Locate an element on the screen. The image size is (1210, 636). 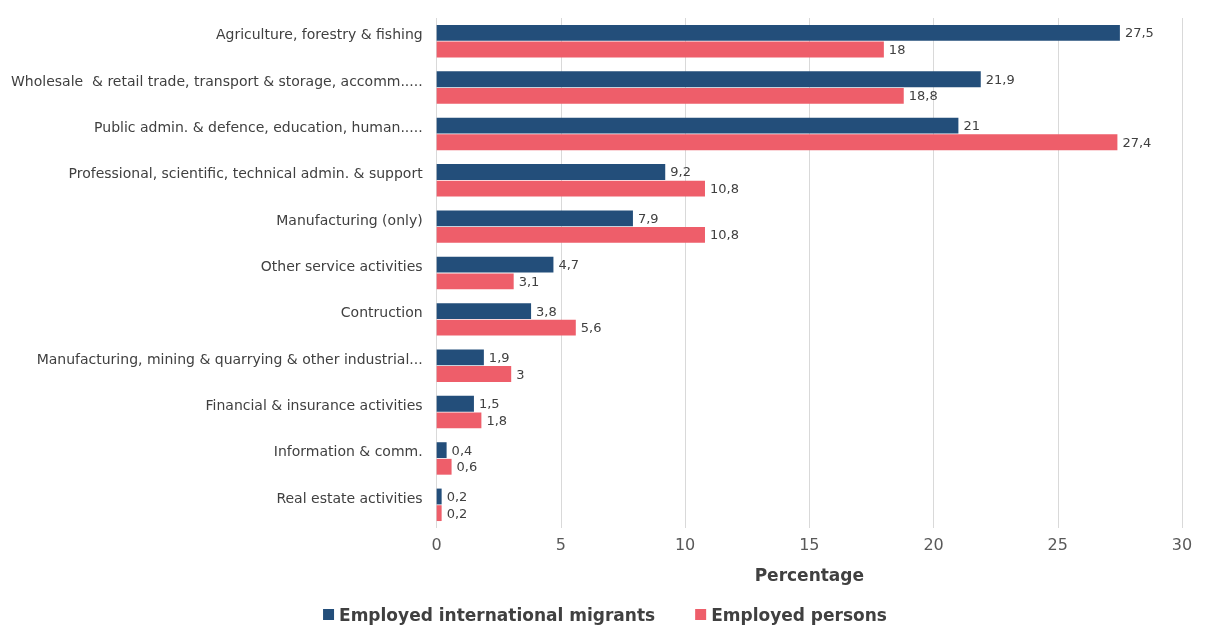
y-tick-label: Professional, scientific, technical admin. & support is located at coordinates (246, 173).